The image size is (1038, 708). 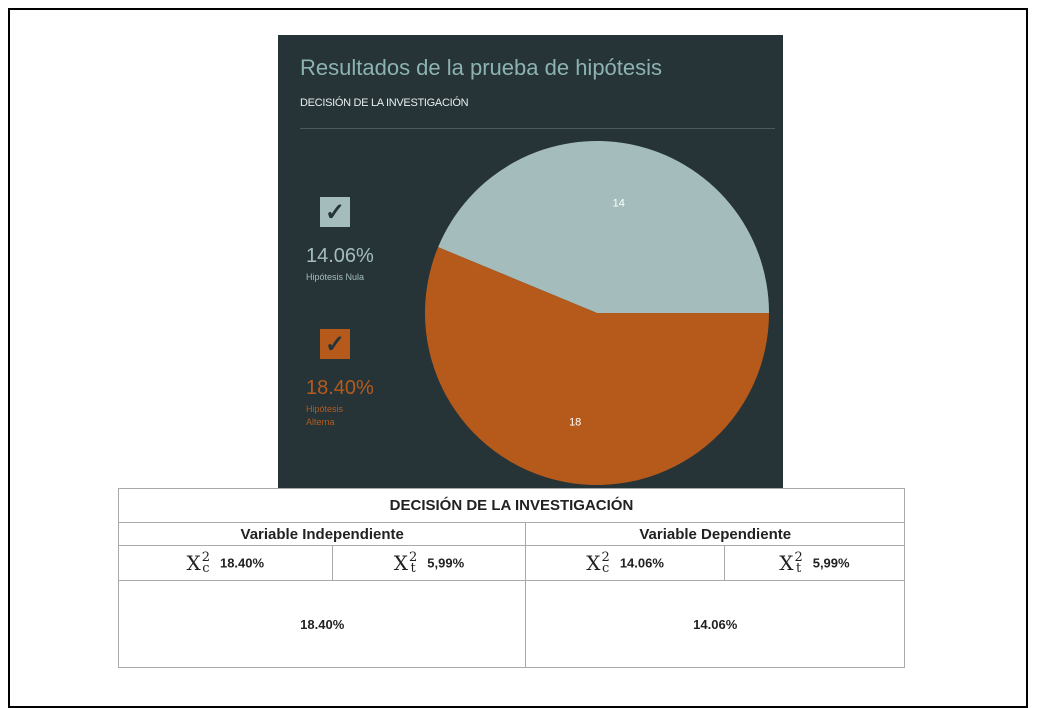 I want to click on table-cell: X 2 c 14.06%, so click(x=625, y=563).